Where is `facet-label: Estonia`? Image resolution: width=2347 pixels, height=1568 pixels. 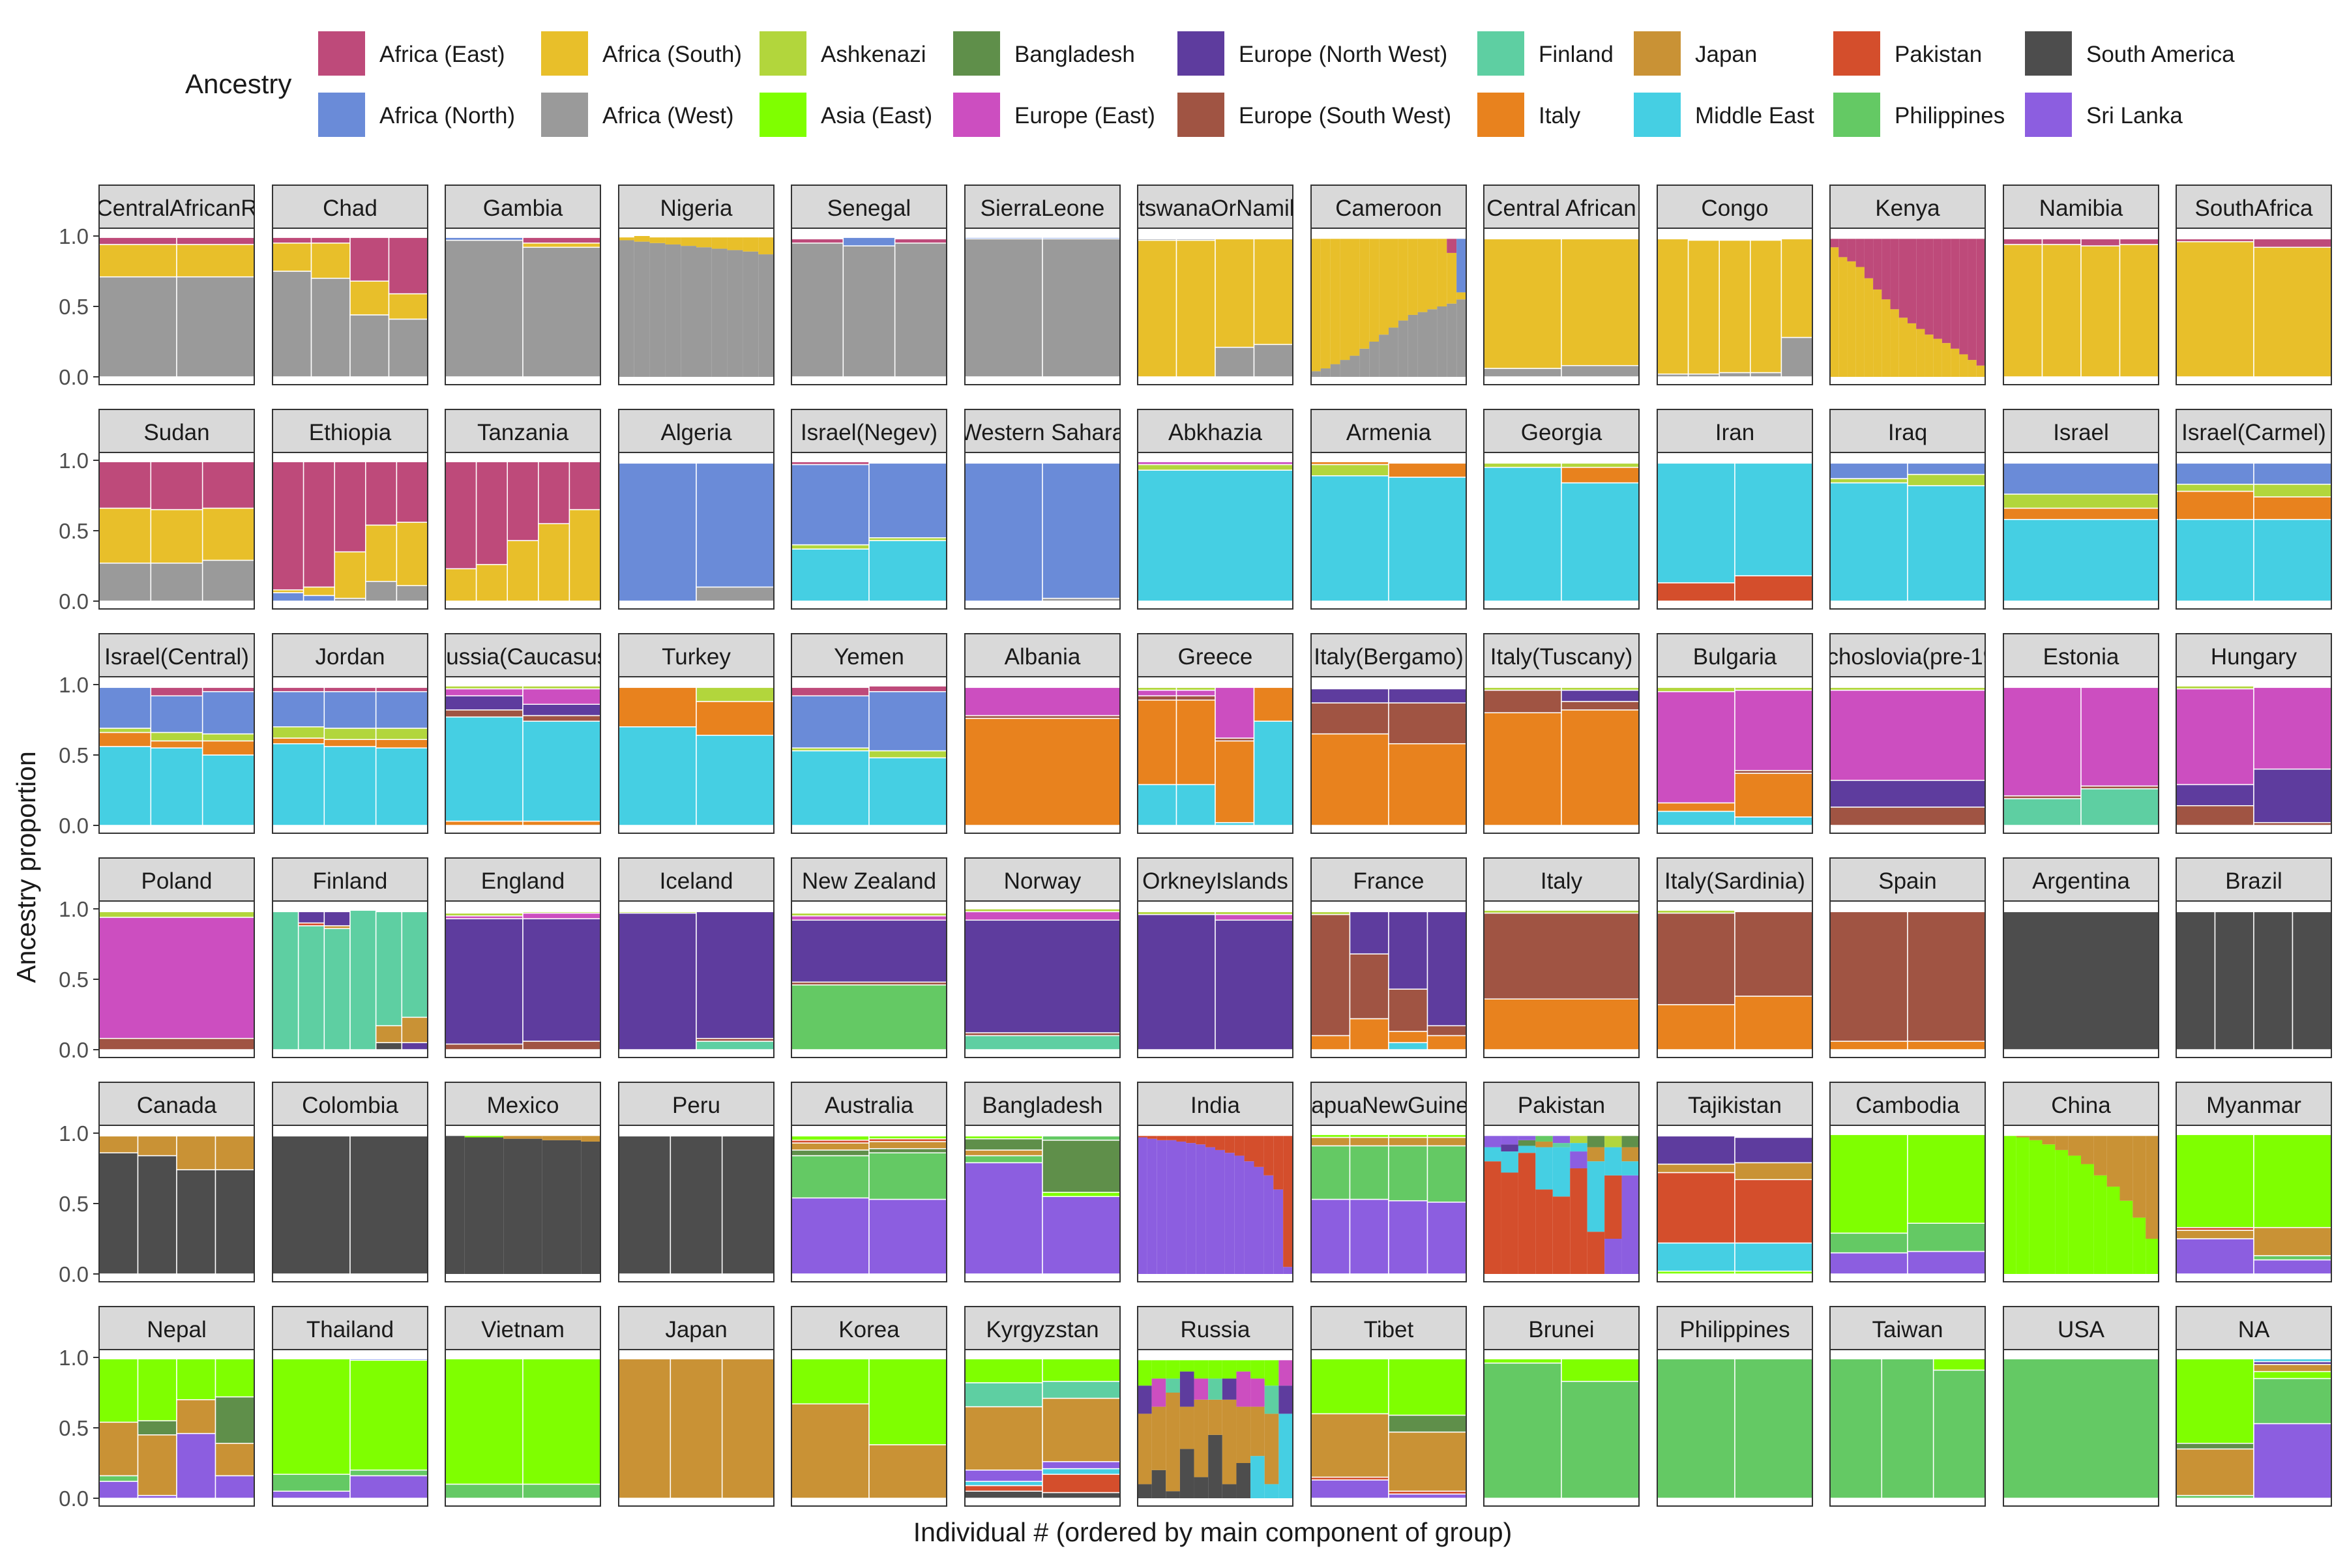
facet-label: Estonia is located at coordinates (2081, 657).